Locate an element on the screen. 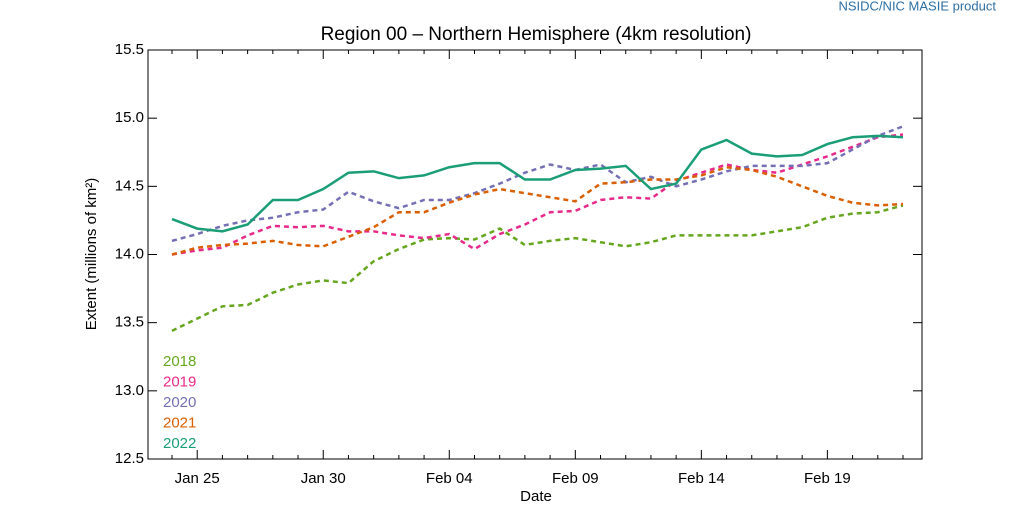  x-tick-label: Feb 04 is located at coordinates (449, 478).